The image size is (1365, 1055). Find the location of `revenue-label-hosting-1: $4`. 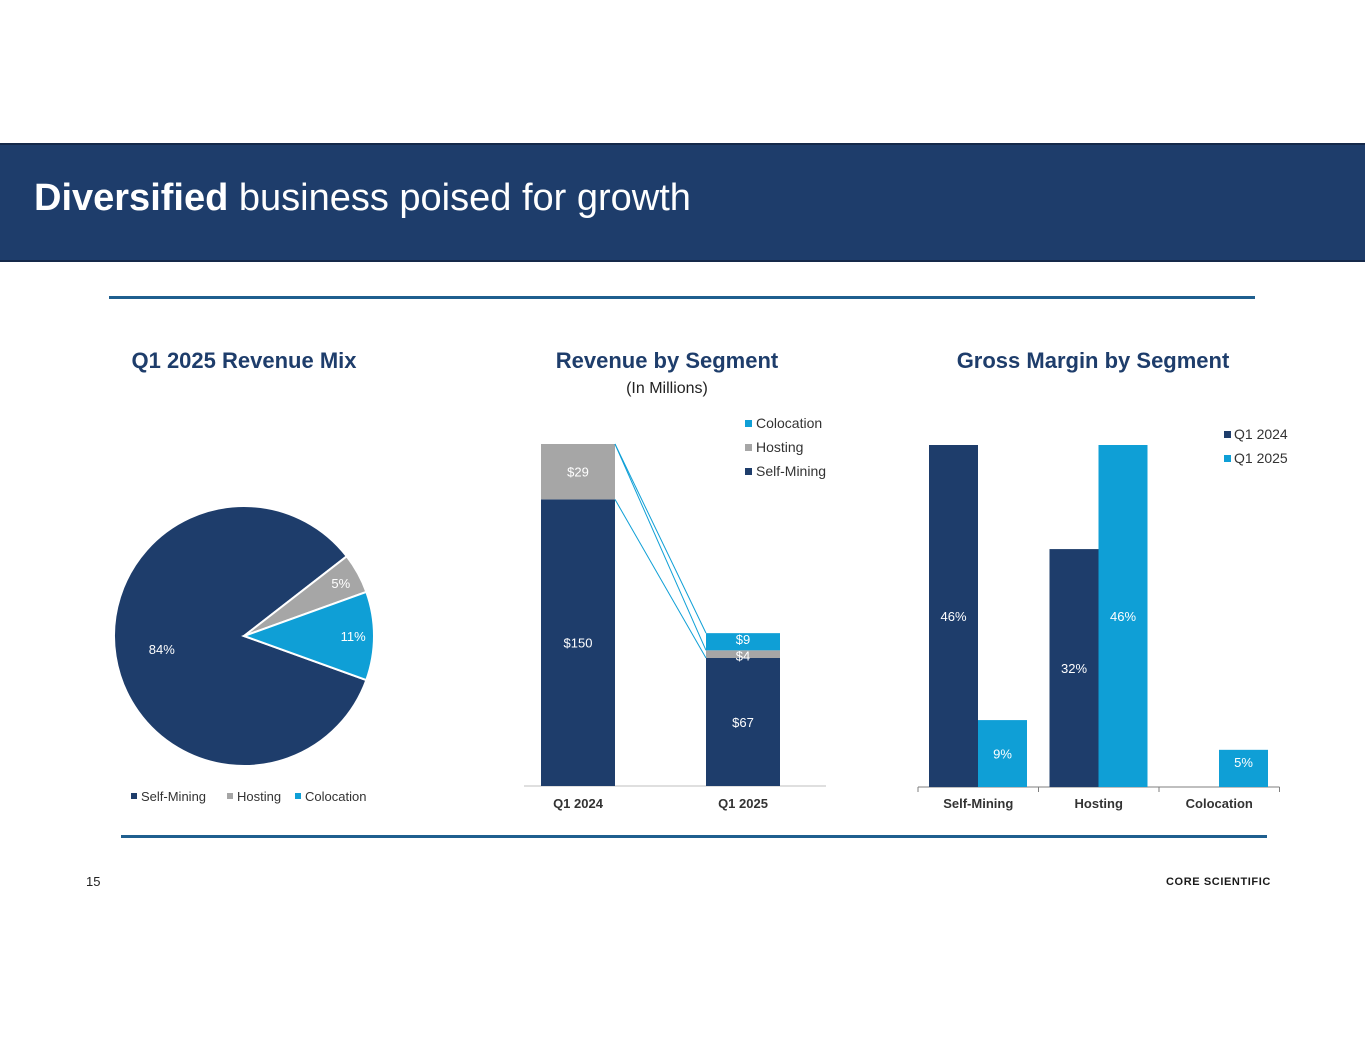

revenue-label-hosting-1: $4 is located at coordinates (743, 655).